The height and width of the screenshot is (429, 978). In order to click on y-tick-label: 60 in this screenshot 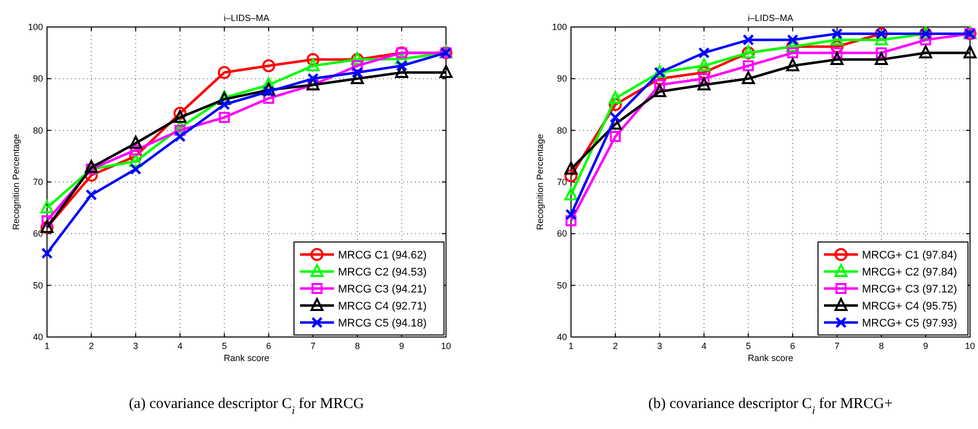, I will do `click(561, 233)`.